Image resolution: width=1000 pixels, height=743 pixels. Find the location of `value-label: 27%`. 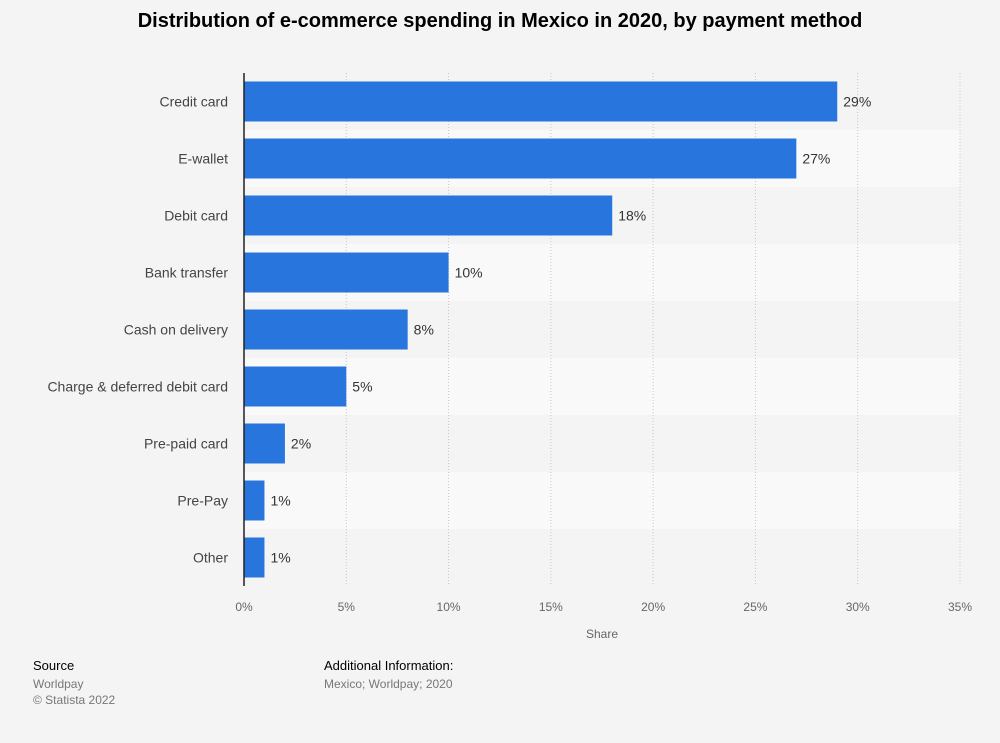

value-label: 27% is located at coordinates (816, 159).